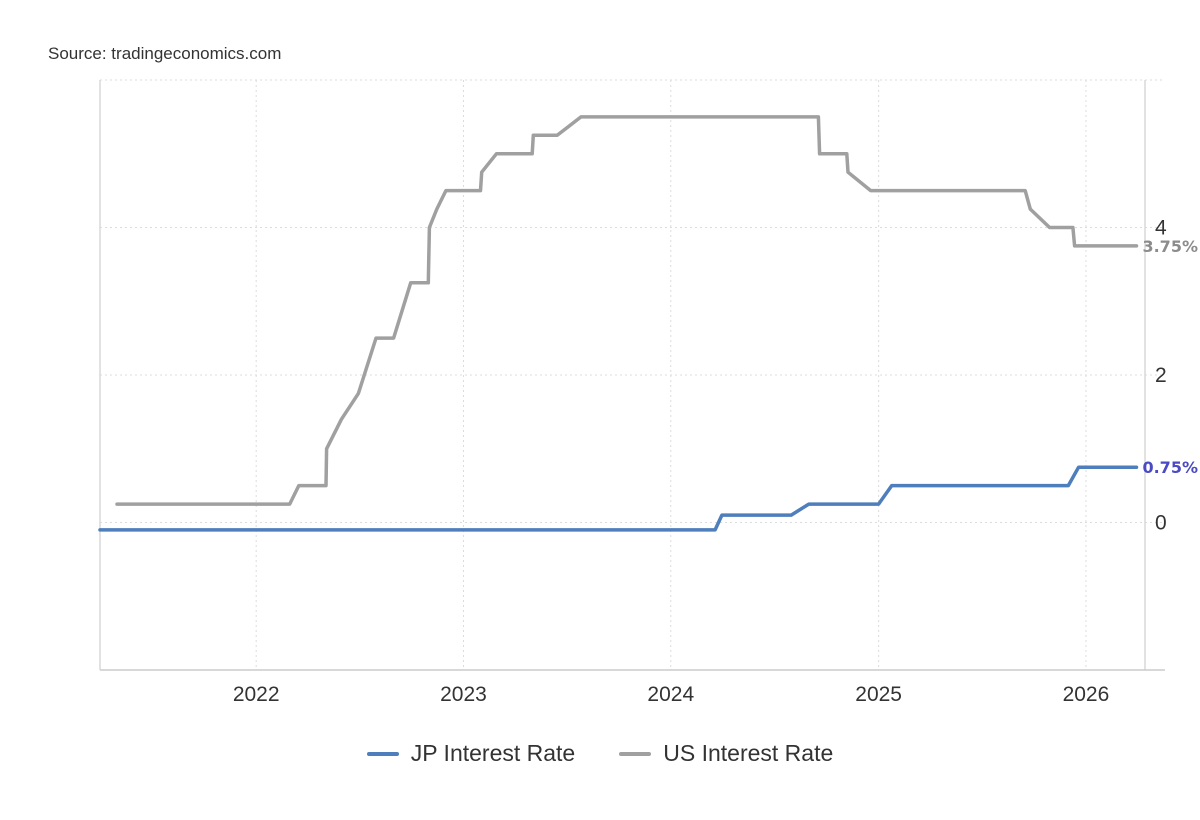 The height and width of the screenshot is (820, 1200). I want to click on x-tick-label: 2026, so click(1086, 694).